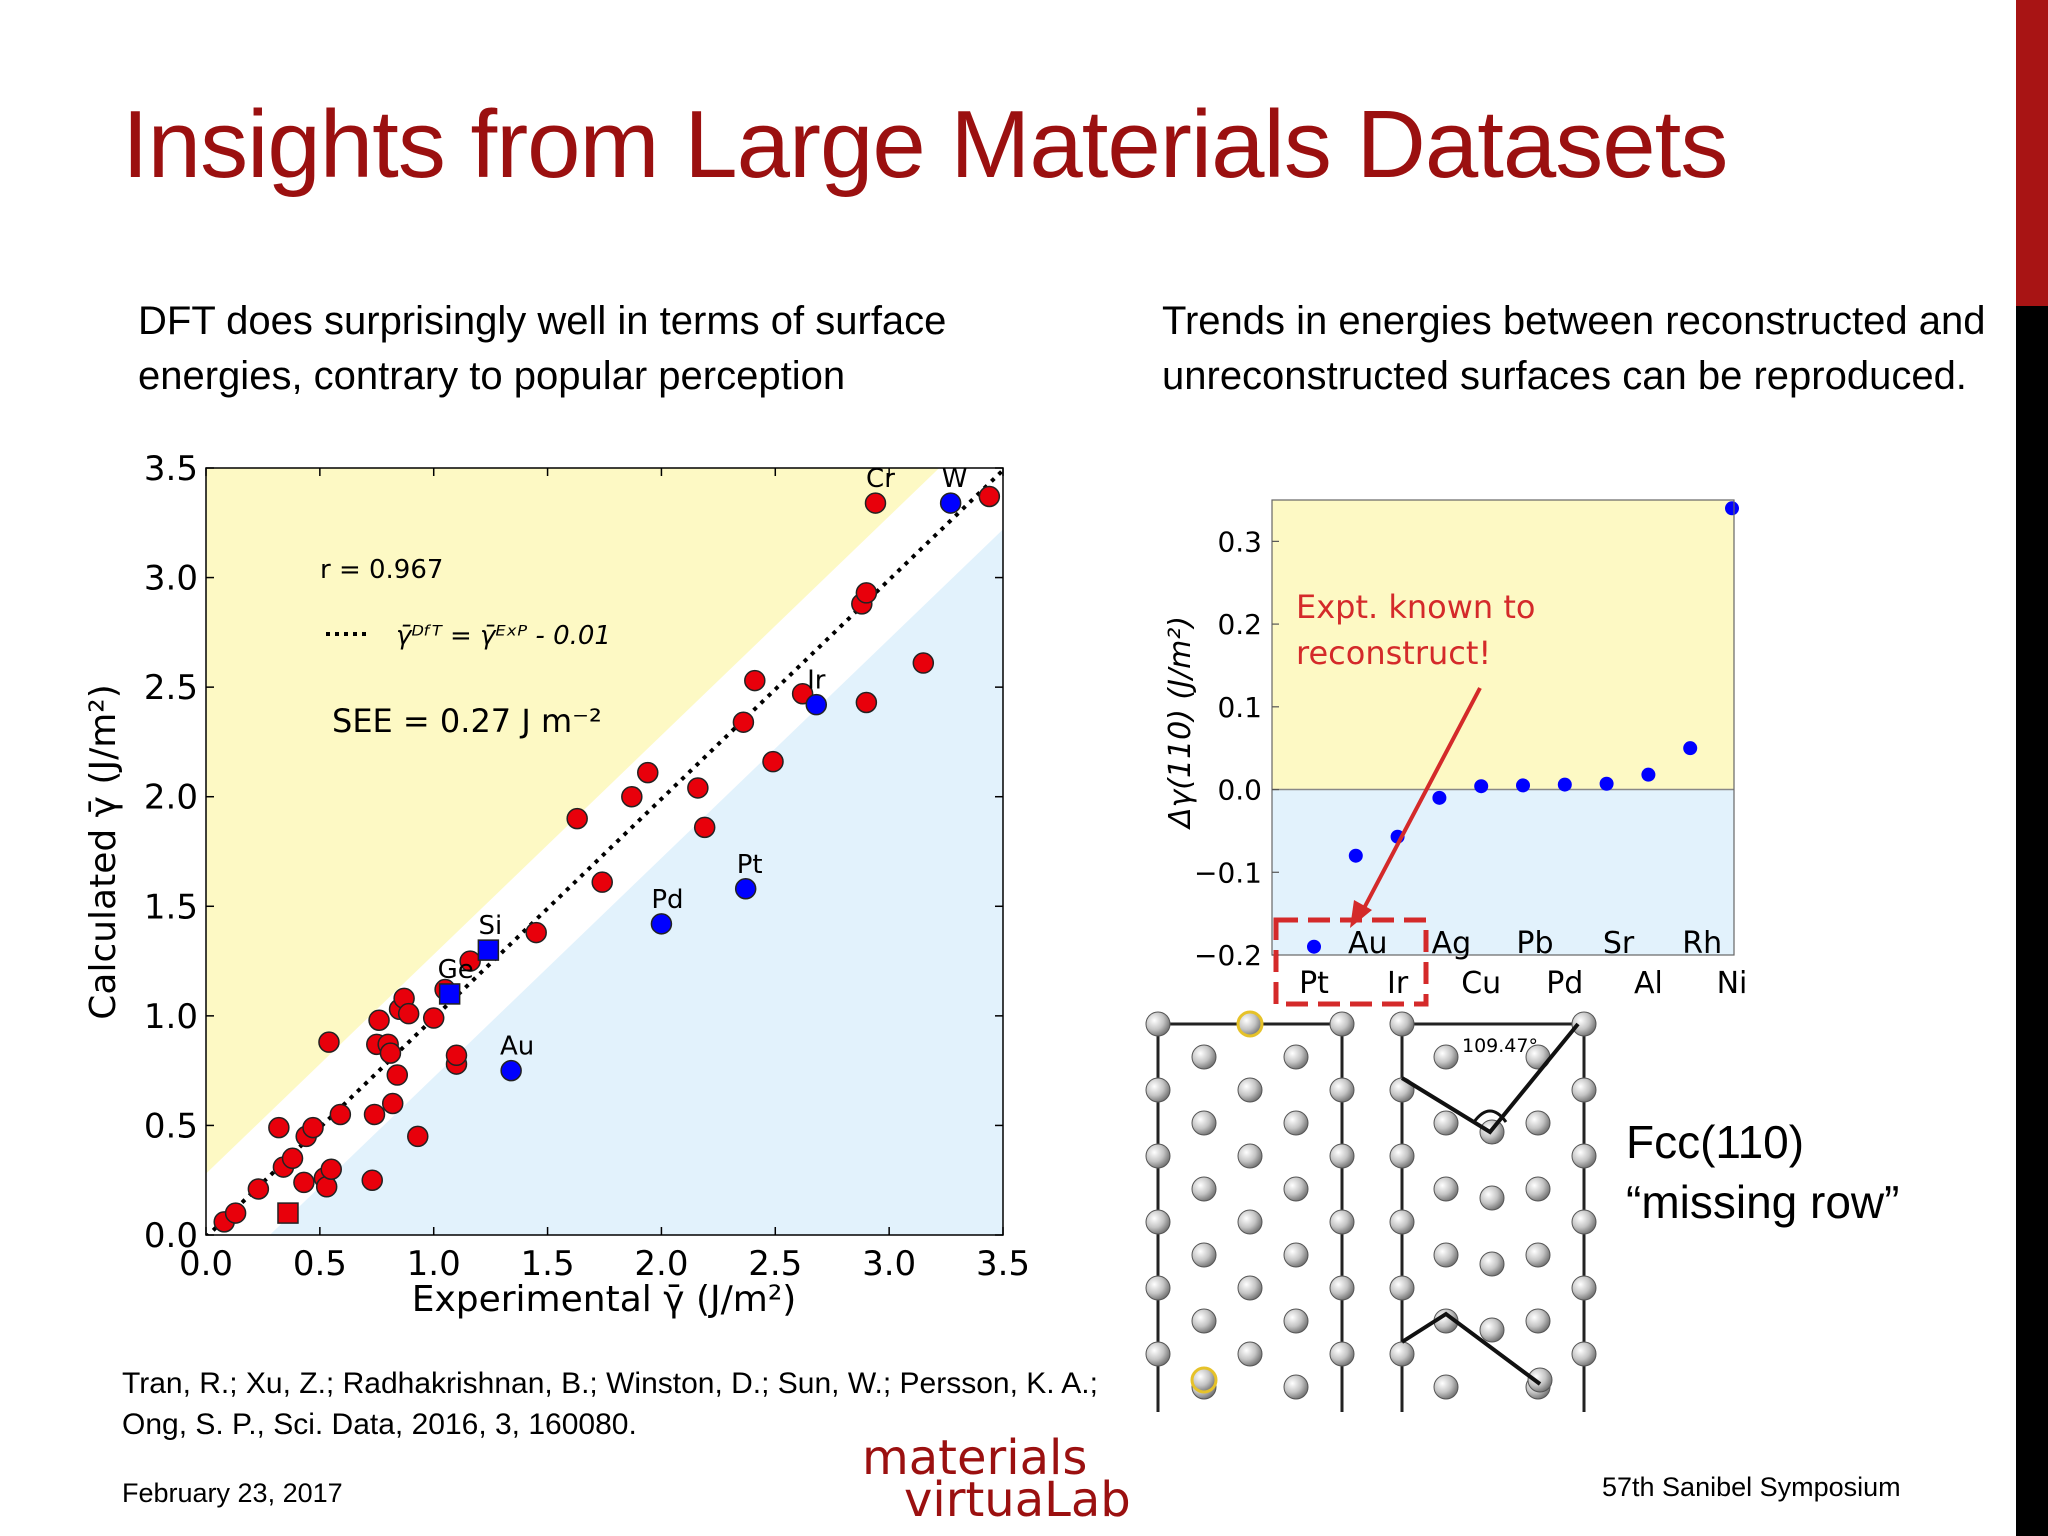  What do you see at coordinates (2032, 153) in the screenshot?
I see `side-accent-bar` at bounding box center [2032, 153].